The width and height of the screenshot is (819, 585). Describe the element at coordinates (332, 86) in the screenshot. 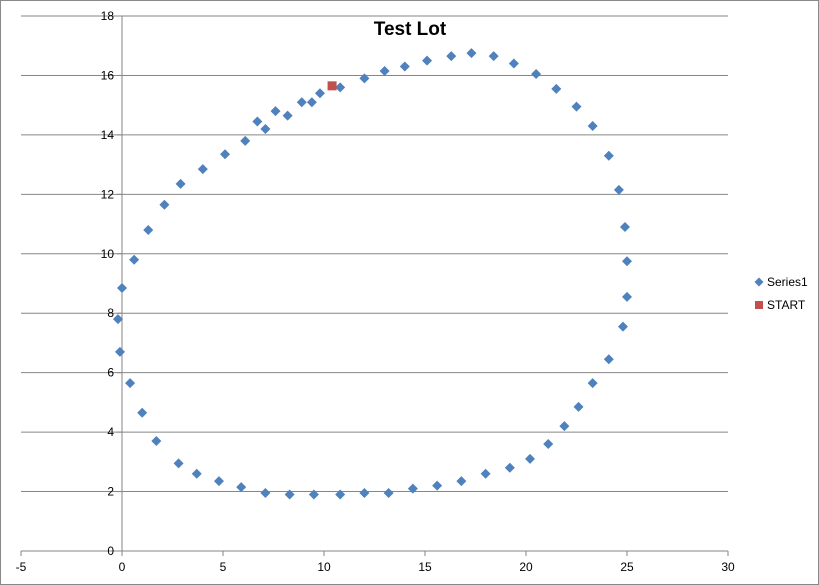

I see `start-point` at that location.